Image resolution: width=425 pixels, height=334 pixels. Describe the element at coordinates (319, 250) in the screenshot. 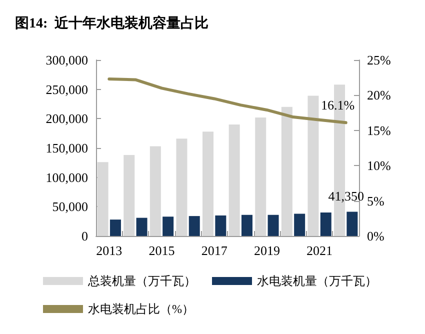

I see `x-tick-label: 2021` at that location.